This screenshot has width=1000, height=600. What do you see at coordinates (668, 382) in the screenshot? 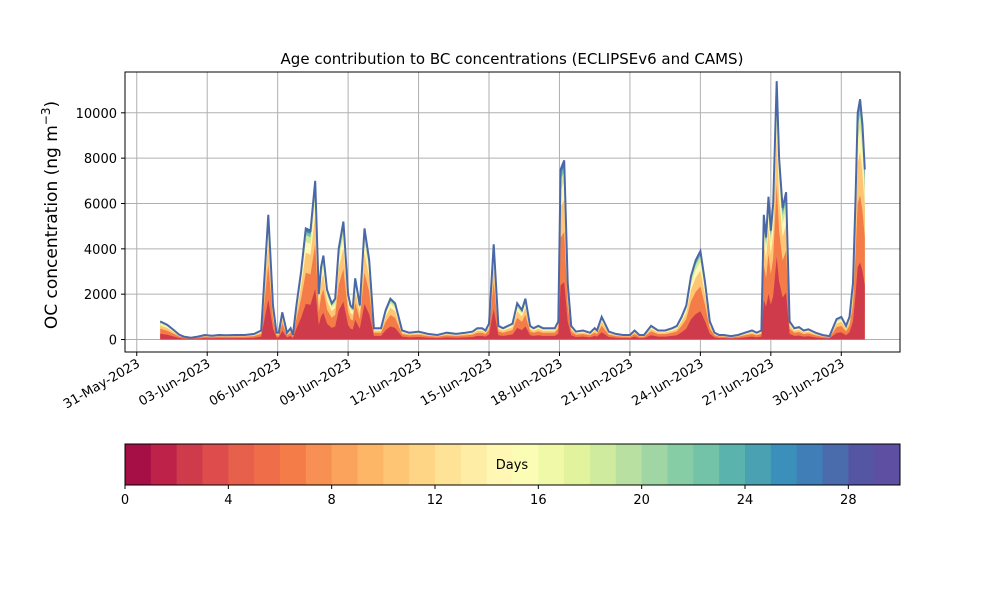
I see `x-tick-label: 24-Jun-2023` at bounding box center [668, 382].